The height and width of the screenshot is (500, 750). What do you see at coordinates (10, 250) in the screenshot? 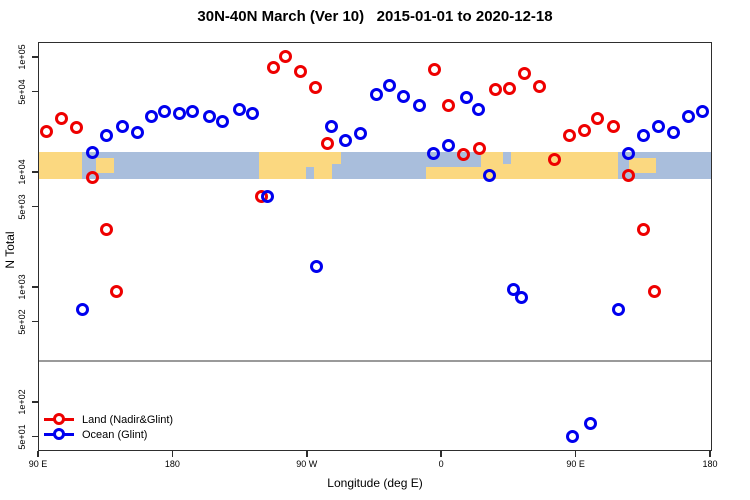
I see `y-axis-title: N Total` at bounding box center [10, 250].